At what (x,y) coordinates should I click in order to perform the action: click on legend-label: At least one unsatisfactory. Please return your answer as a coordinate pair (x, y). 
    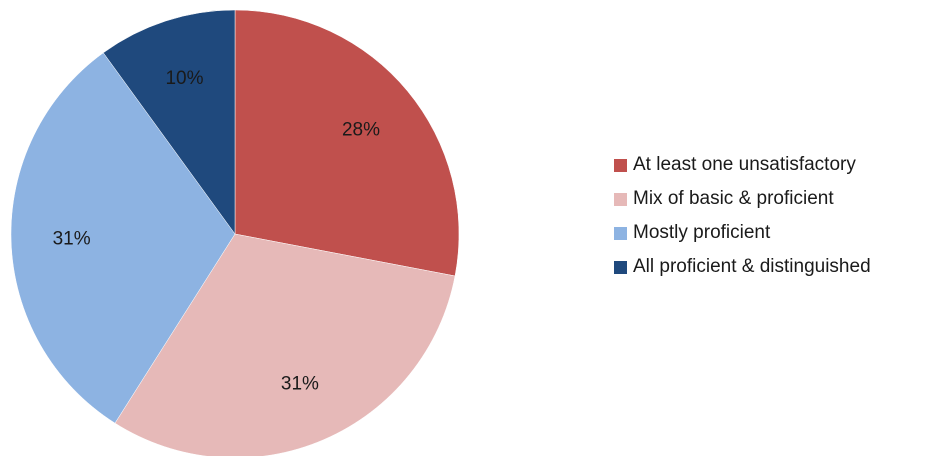
    Looking at the image, I should click on (744, 164).